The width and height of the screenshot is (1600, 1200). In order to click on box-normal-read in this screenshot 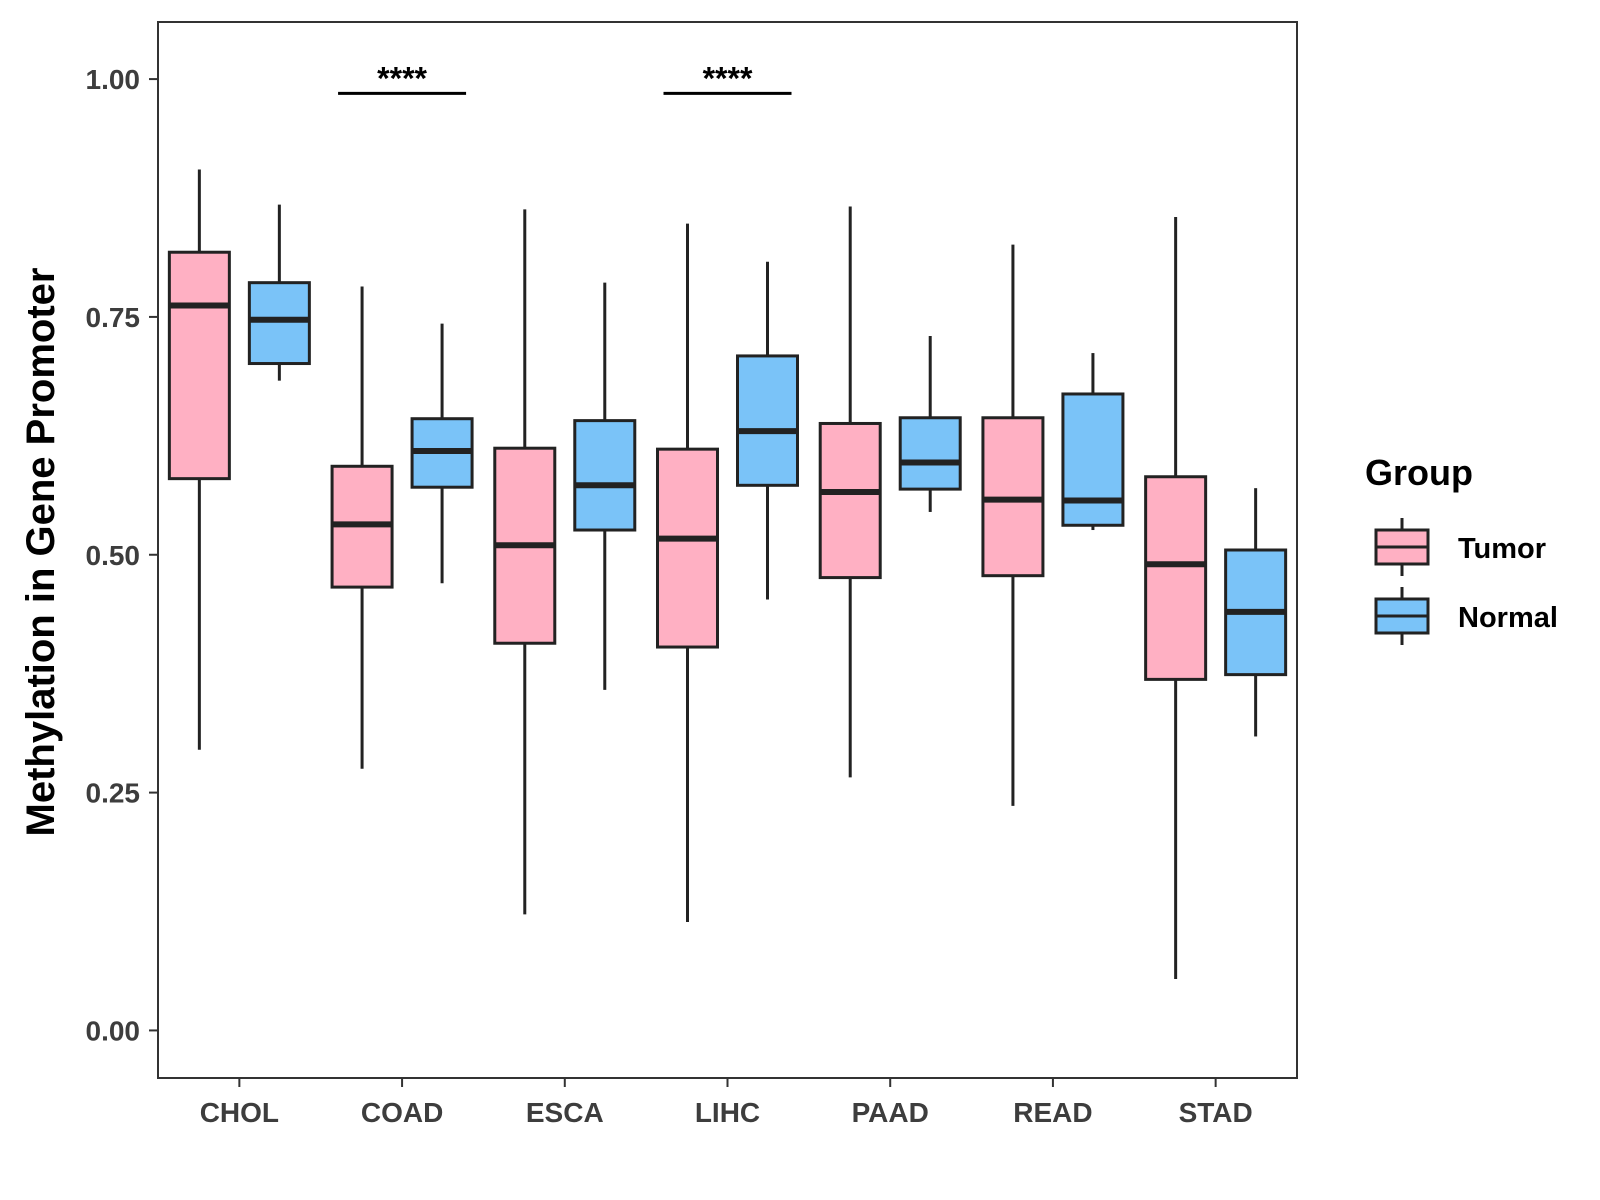, I will do `click(1093, 442)`.